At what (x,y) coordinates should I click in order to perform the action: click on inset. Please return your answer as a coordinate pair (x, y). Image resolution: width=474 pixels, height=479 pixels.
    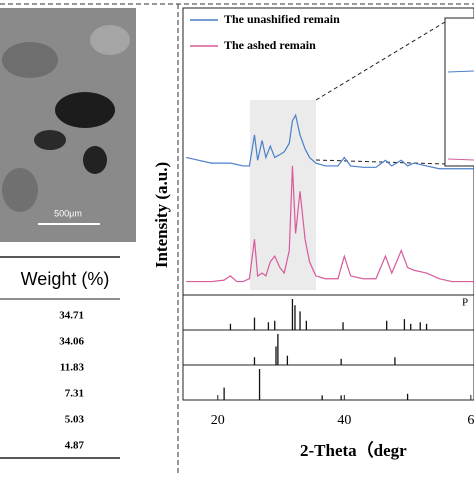
    Looking at the image, I should click on (459, 92).